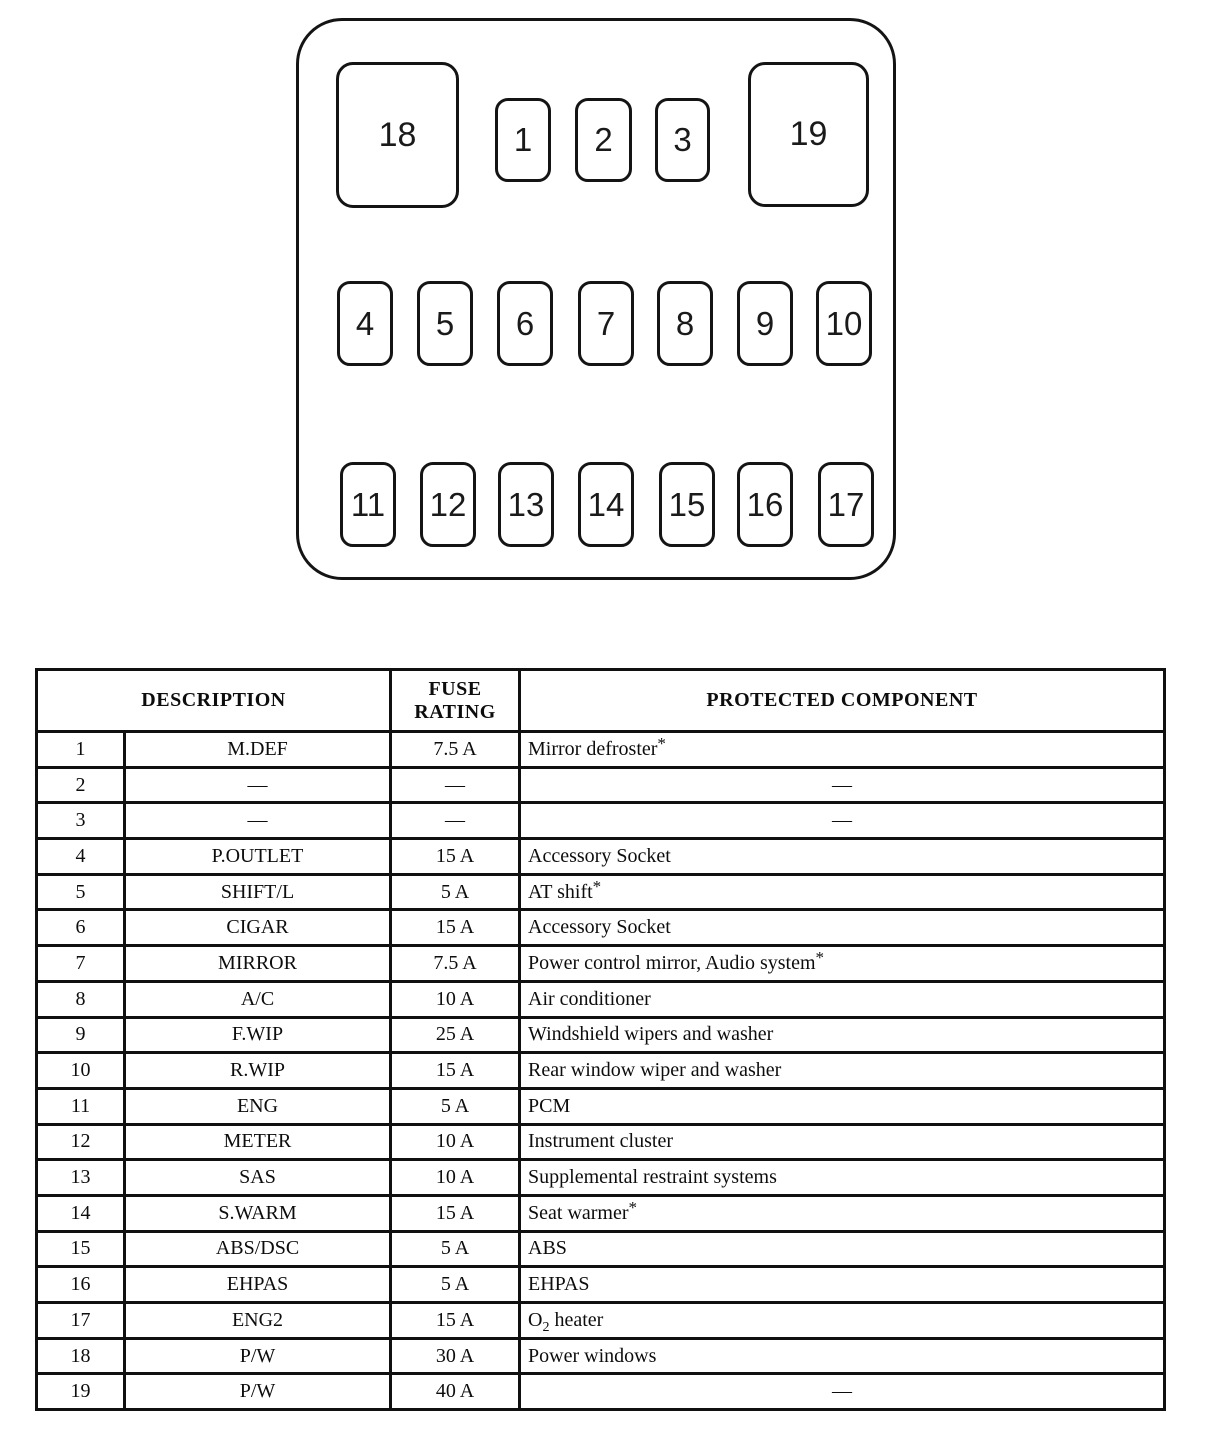  What do you see at coordinates (80, 999) in the screenshot?
I see `fuse-number-cell: 8` at bounding box center [80, 999].